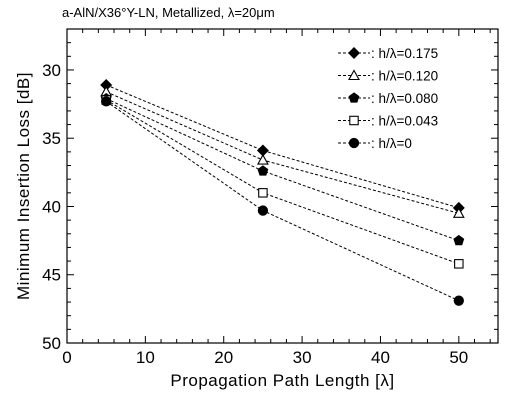  Describe the element at coordinates (404, 53) in the screenshot. I see `legend-label: : h/λ=0.175` at that location.